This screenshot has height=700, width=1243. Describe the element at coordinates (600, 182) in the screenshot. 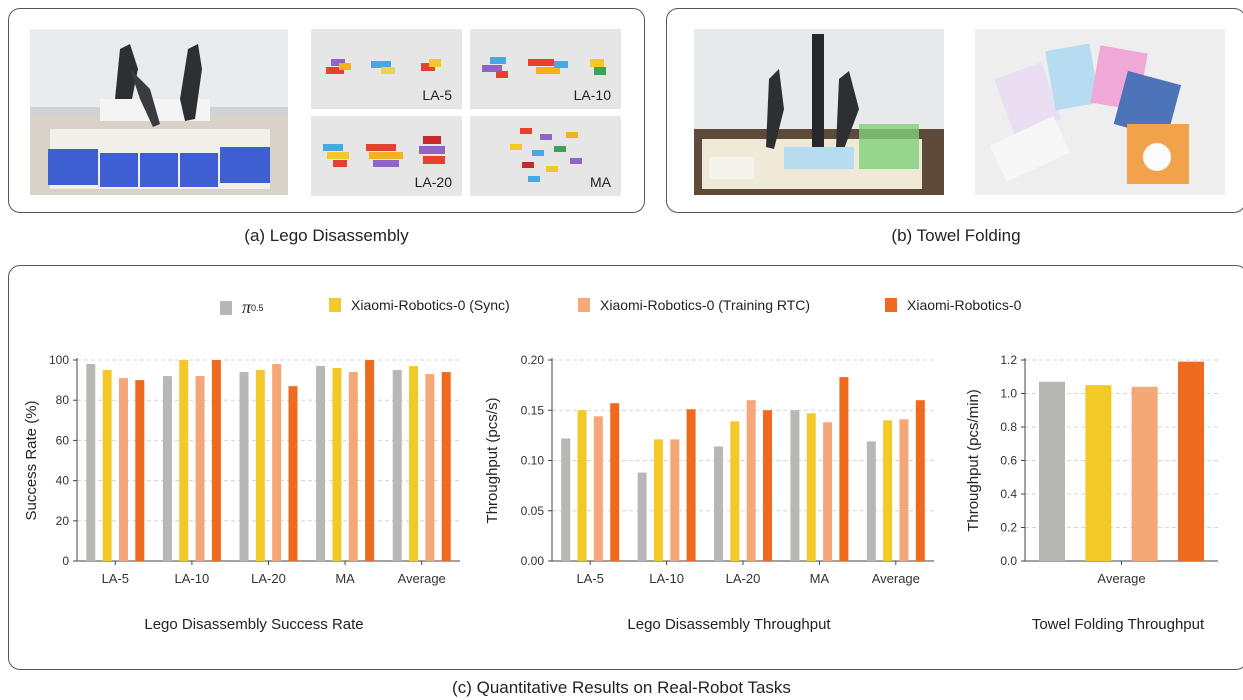

I see `tile-label: MA` at that location.